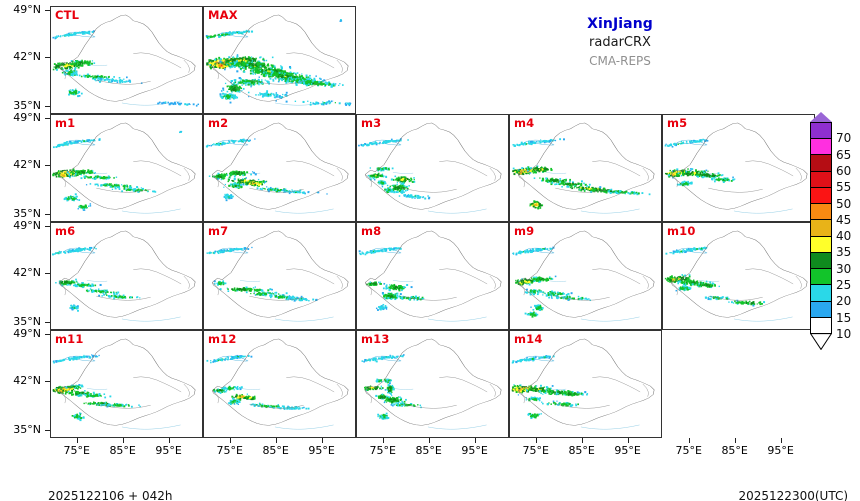 The height and width of the screenshot is (501, 860). I want to click on panel-label: m6, so click(65, 231).